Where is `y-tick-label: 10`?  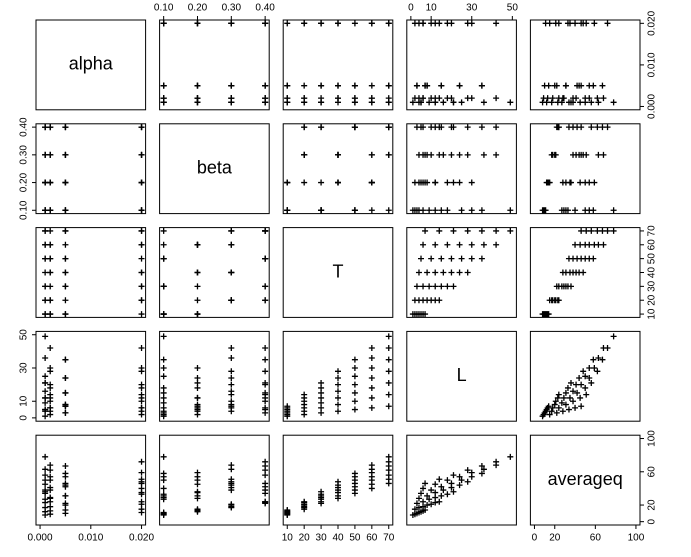 y-tick-label: 10 is located at coordinates (652, 314).